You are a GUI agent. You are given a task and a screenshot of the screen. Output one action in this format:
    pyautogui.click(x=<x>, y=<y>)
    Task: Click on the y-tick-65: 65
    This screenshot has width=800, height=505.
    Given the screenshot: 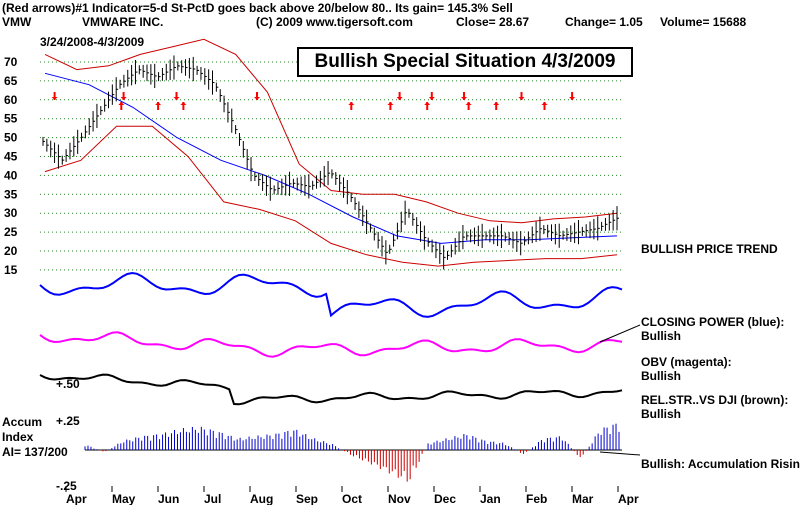 What is the action you would take?
    pyautogui.click(x=11, y=81)
    